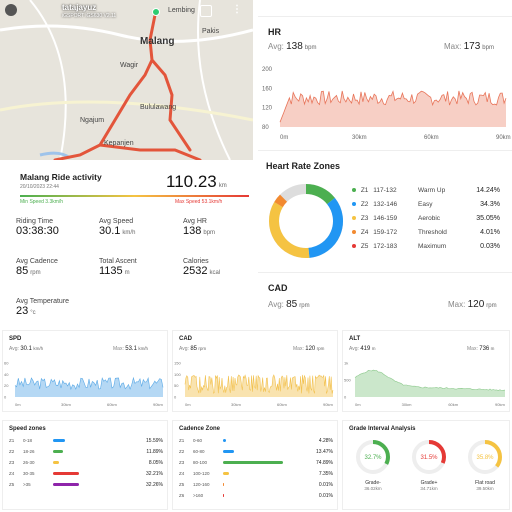 Image resolution: width=512 pixels, height=512 pixels. What do you see at coordinates (118, 267) in the screenshot?
I see `stat-total-ascent: Total Ascent 1135 m` at bounding box center [118, 267].